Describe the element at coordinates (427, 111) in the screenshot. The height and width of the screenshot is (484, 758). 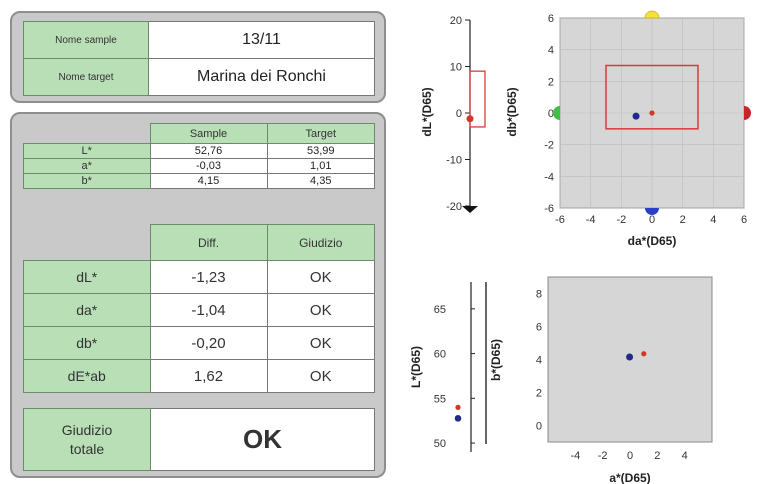
I see `dl-y-axis-label: dL*(D65)` at that location.